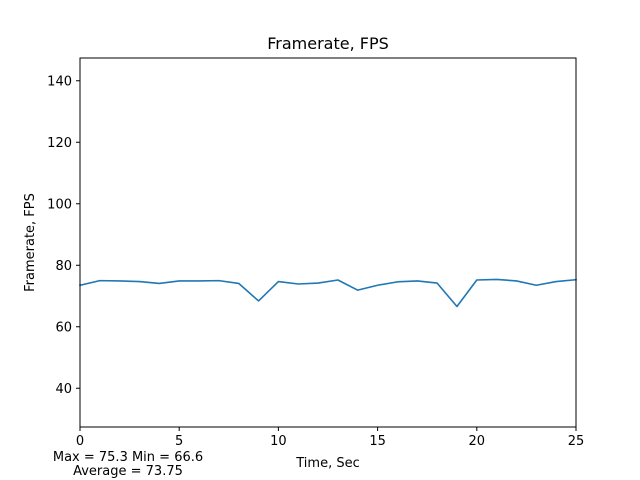  I want to click on y-tick-label: 40, so click(63, 389).